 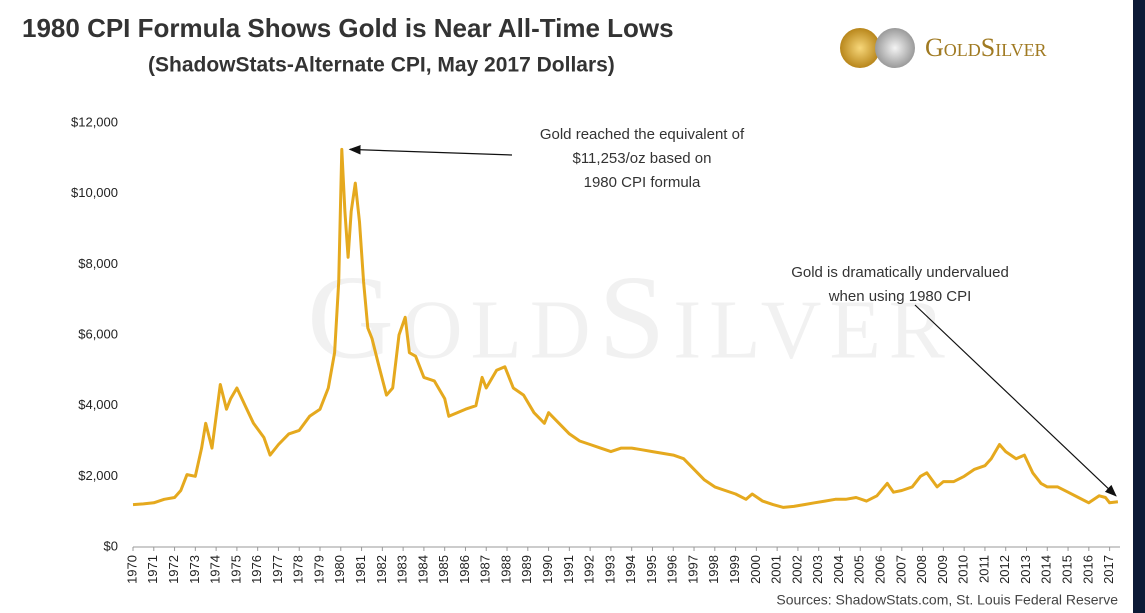 What do you see at coordinates (642, 182) in the screenshot?
I see `annotation: 1980 CPI formula` at bounding box center [642, 182].